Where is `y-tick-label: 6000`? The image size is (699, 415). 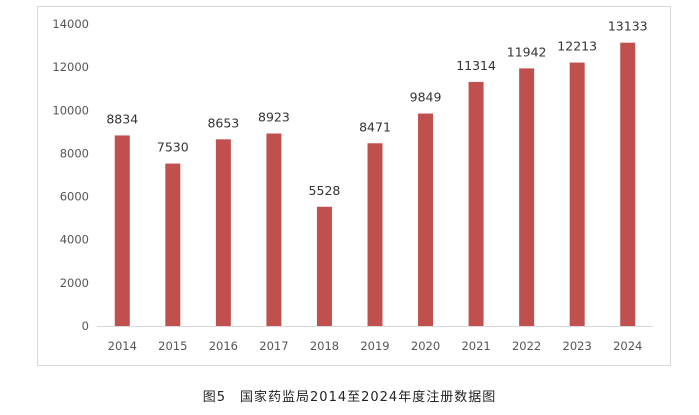
y-tick-label: 6000 is located at coordinates (74, 197).